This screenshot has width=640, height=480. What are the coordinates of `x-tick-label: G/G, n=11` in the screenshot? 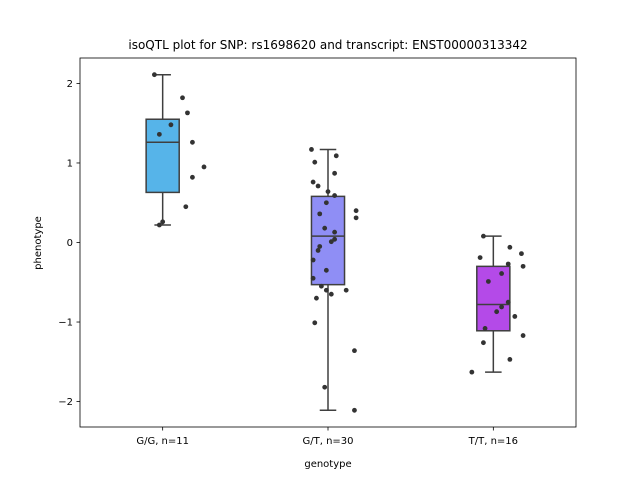 It's located at (162, 441).